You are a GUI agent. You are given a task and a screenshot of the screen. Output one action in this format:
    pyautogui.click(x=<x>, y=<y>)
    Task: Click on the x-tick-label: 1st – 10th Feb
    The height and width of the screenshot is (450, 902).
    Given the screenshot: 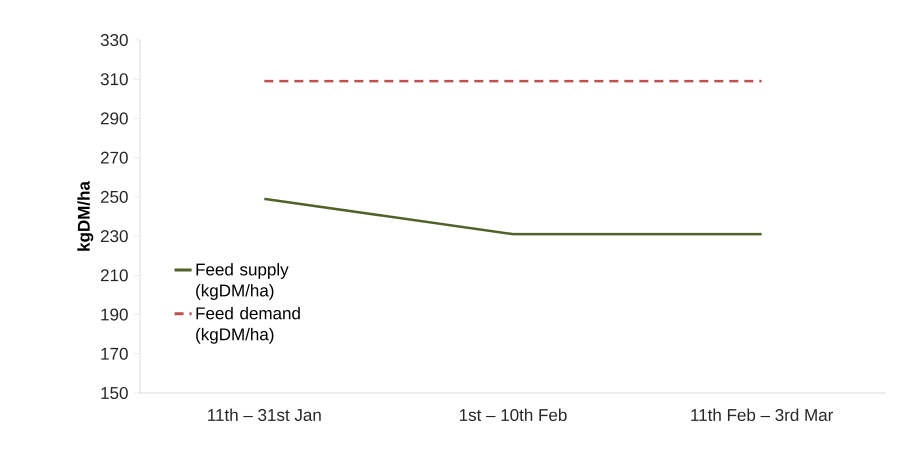 What is the action you would take?
    pyautogui.click(x=513, y=415)
    